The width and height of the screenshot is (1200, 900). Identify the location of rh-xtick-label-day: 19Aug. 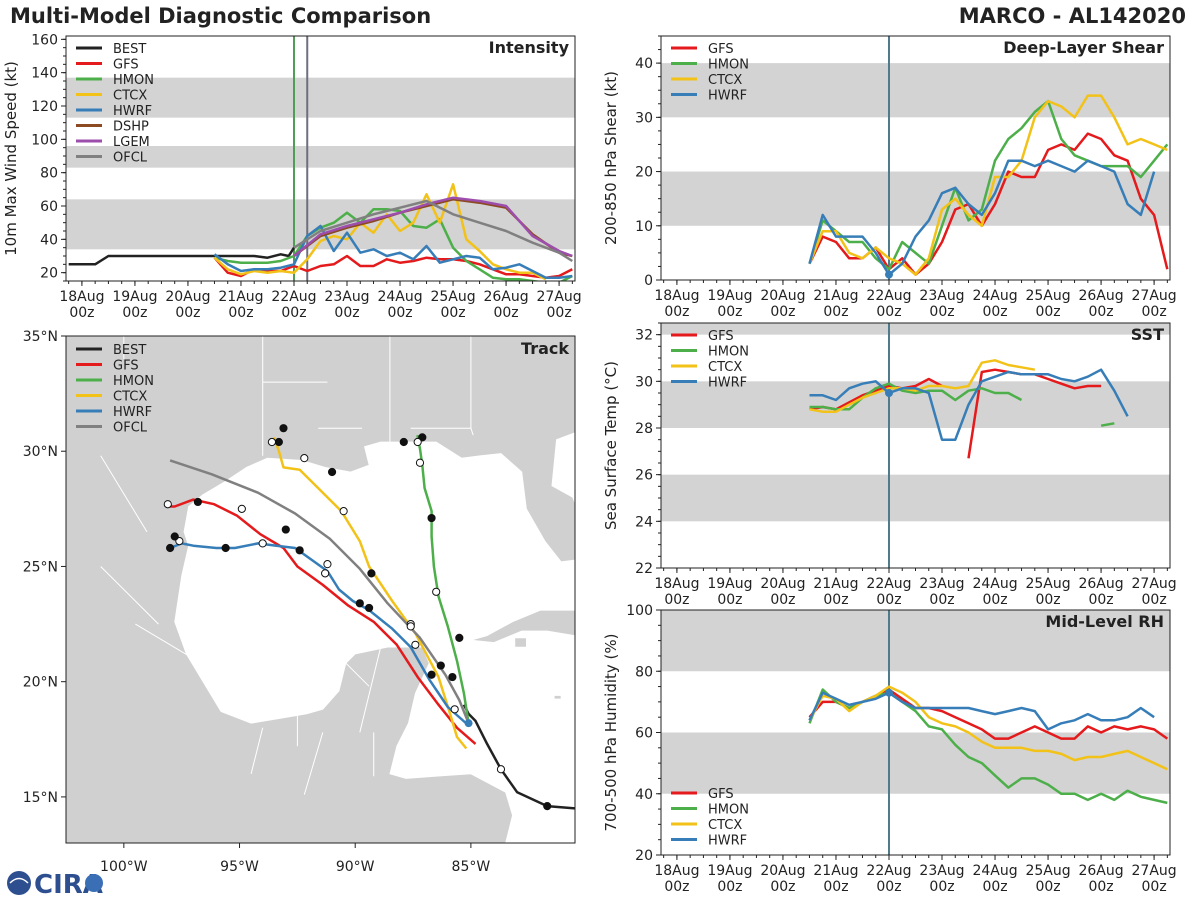
(729, 871).